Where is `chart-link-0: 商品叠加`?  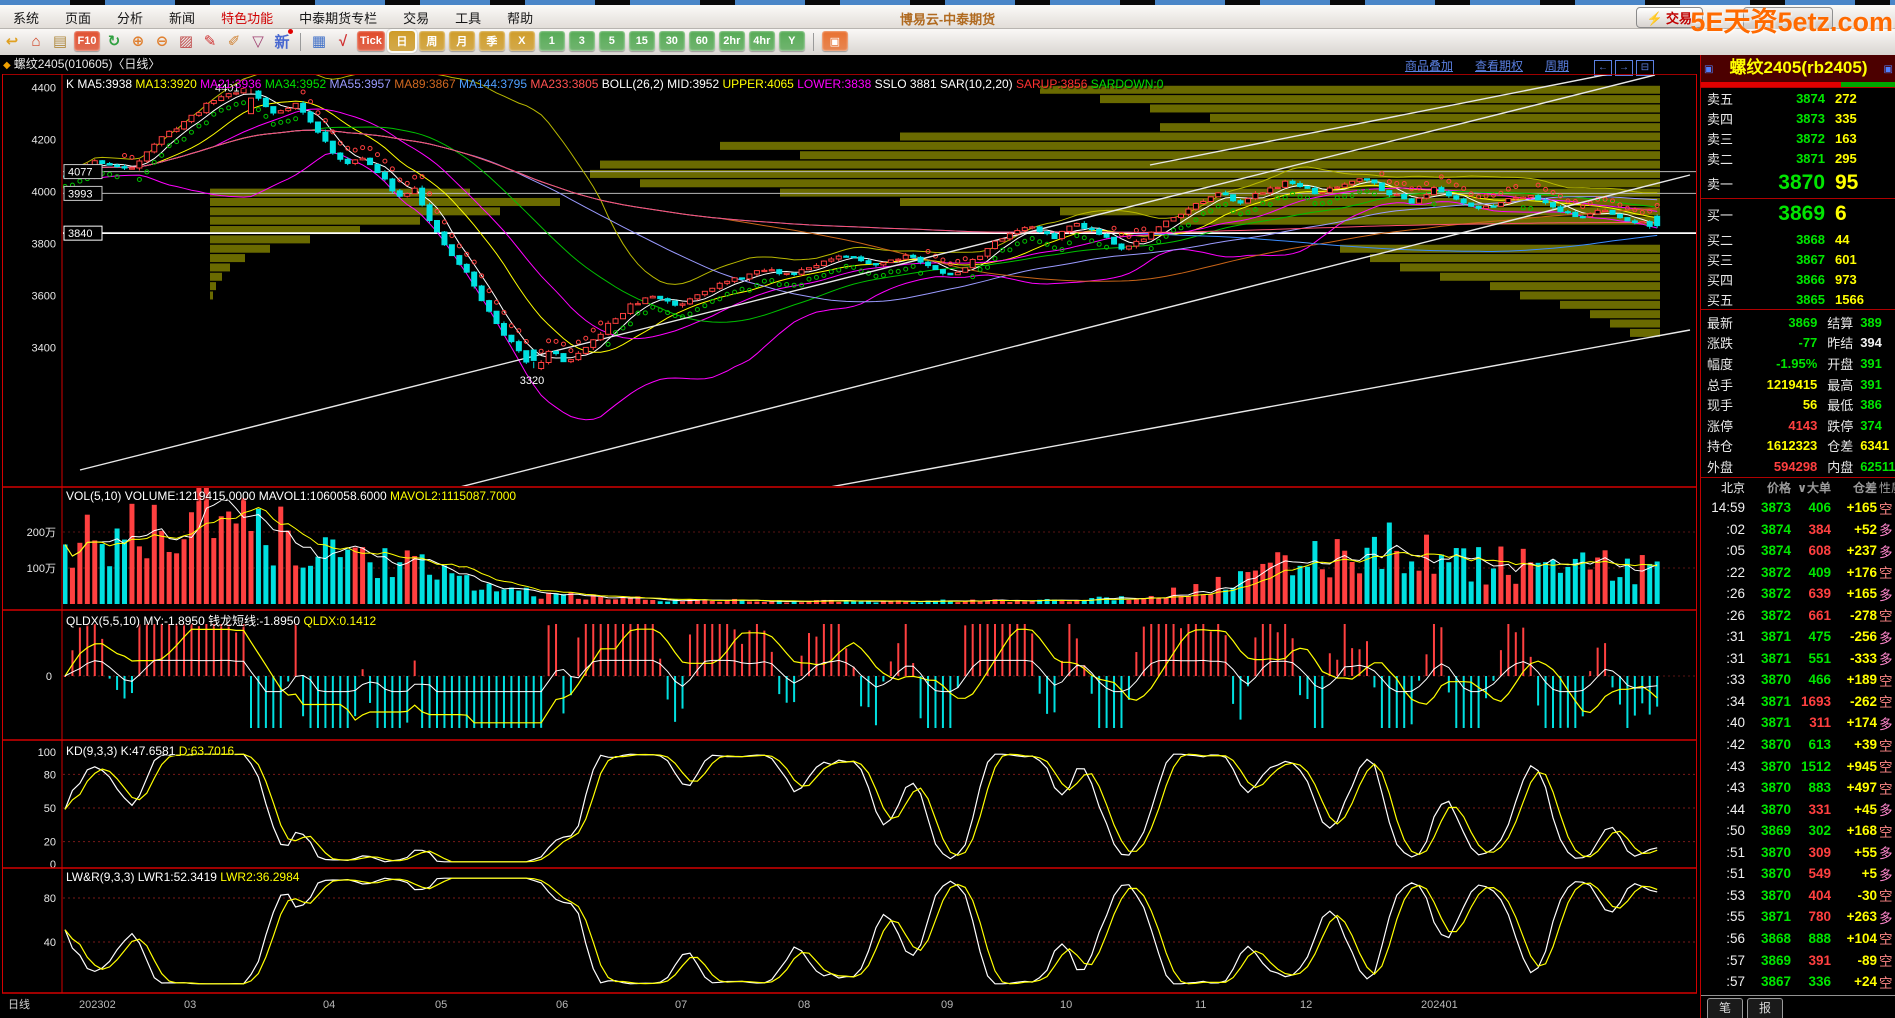
chart-link-0: 商品叠加 is located at coordinates (1428, 66).